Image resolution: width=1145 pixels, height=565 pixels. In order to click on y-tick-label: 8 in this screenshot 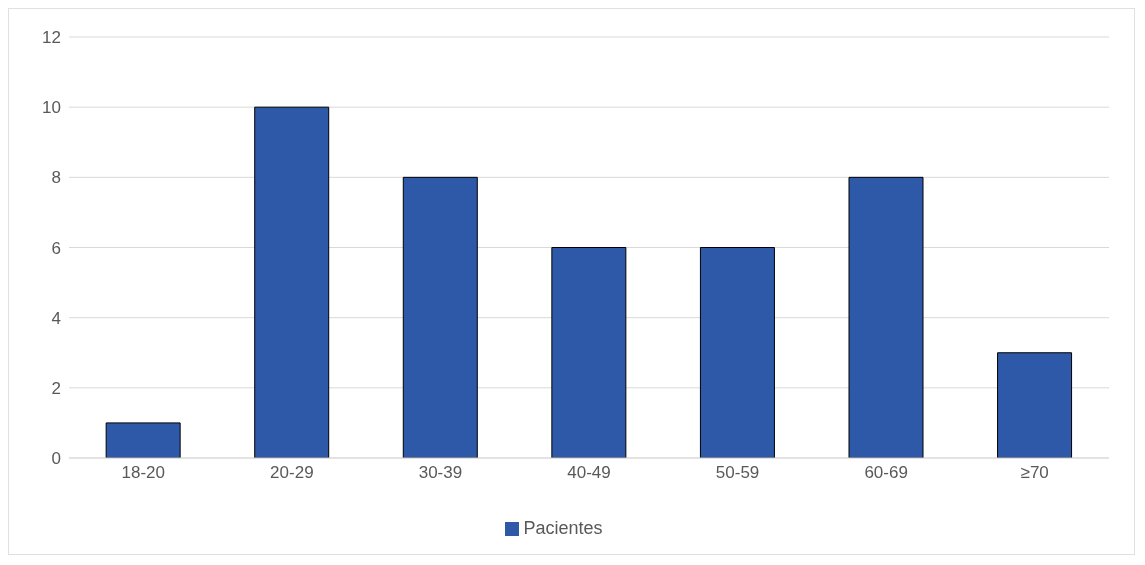, I will do `click(56, 178)`.